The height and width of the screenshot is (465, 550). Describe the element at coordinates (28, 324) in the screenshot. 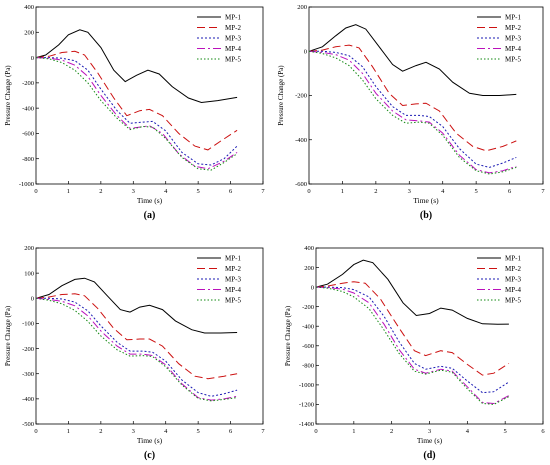

I see `y-tick-label: -100` at that location.